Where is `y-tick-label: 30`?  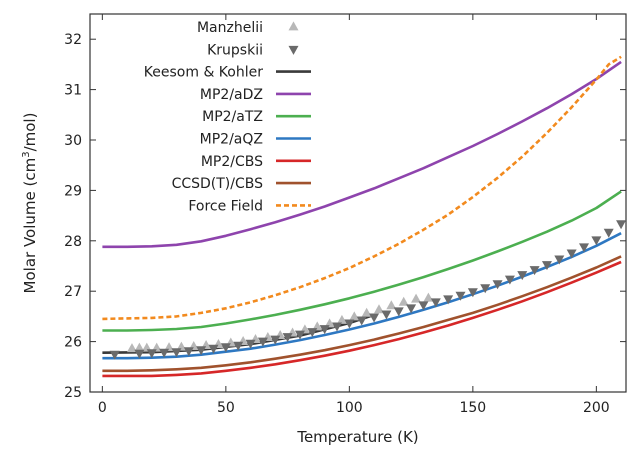 y-tick-label: 30 is located at coordinates (73, 141).